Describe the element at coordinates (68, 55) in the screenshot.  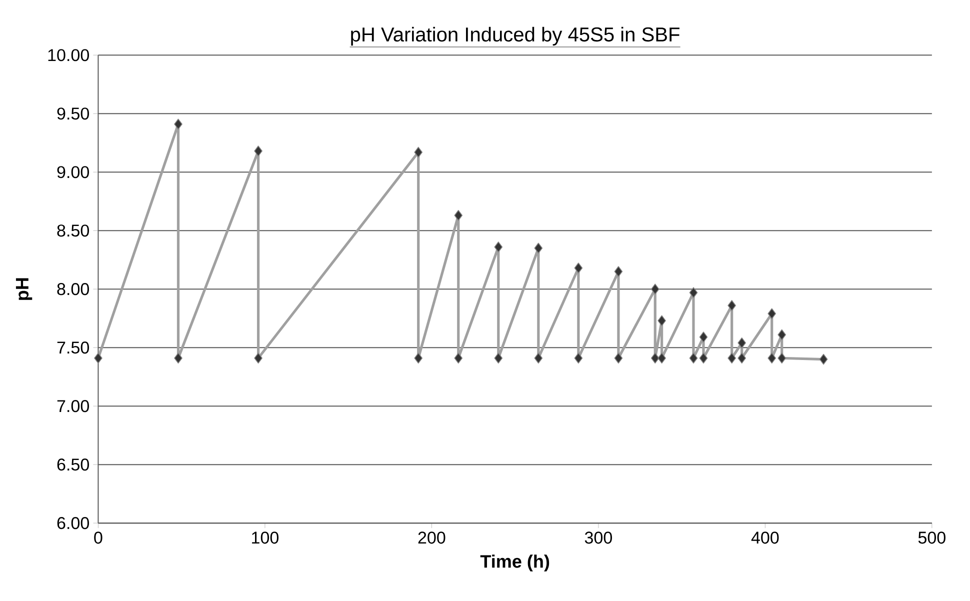
I see `y-tick-label: 10.00` at that location.